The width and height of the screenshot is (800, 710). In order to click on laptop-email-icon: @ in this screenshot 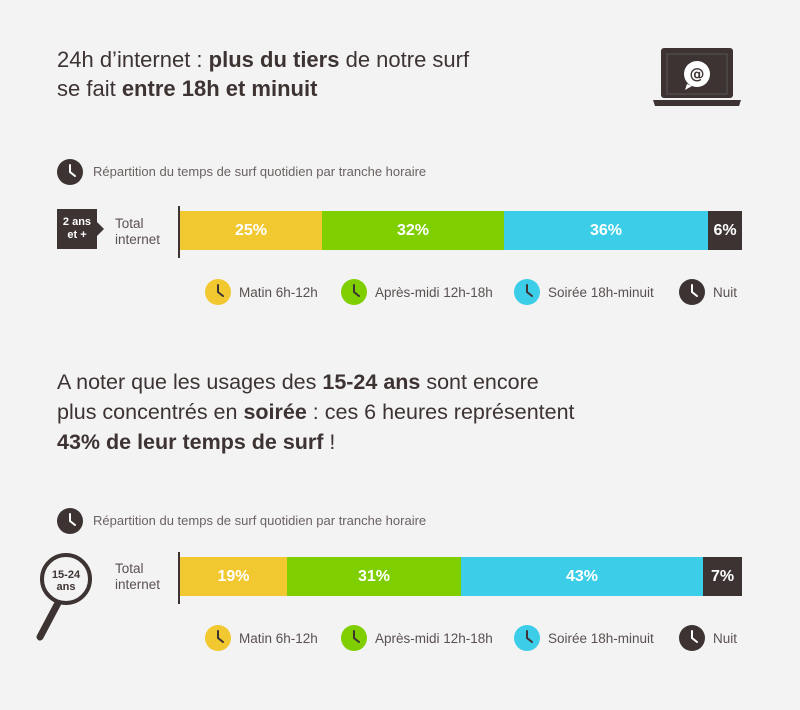, I will do `click(697, 79)`.